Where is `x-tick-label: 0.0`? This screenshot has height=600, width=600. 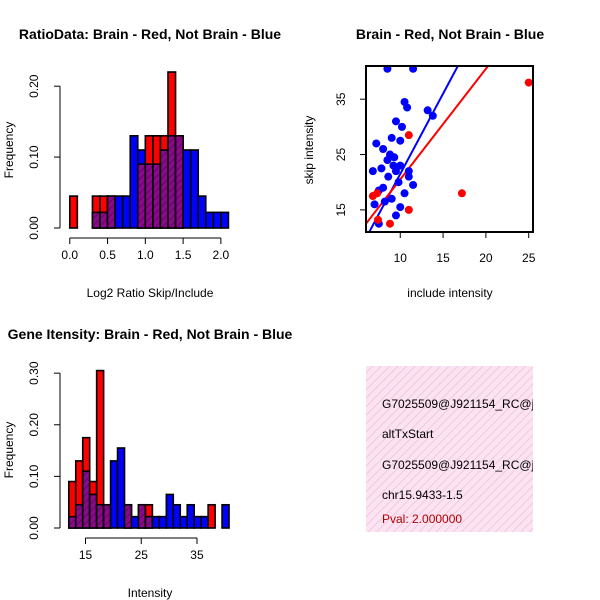 x-tick-label: 0.0 is located at coordinates (69, 255).